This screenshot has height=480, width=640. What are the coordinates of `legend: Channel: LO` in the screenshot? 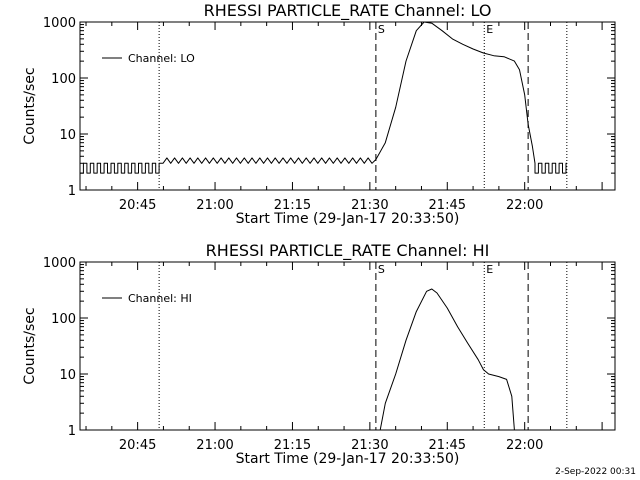 It's located at (148, 58).